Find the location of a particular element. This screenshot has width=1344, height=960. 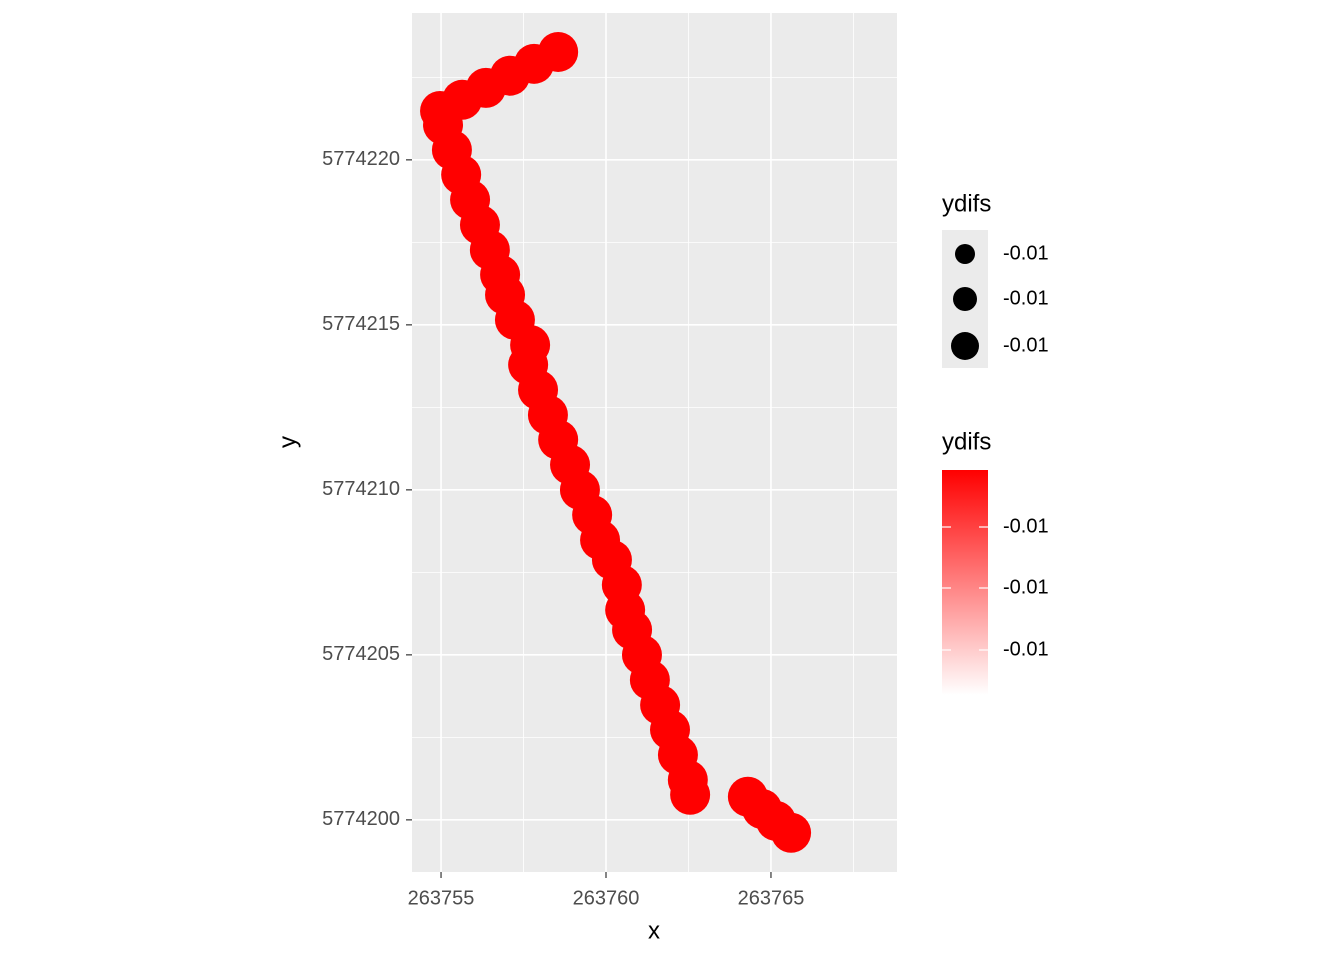

y-tick-label: 5774200 is located at coordinates (361, 819).